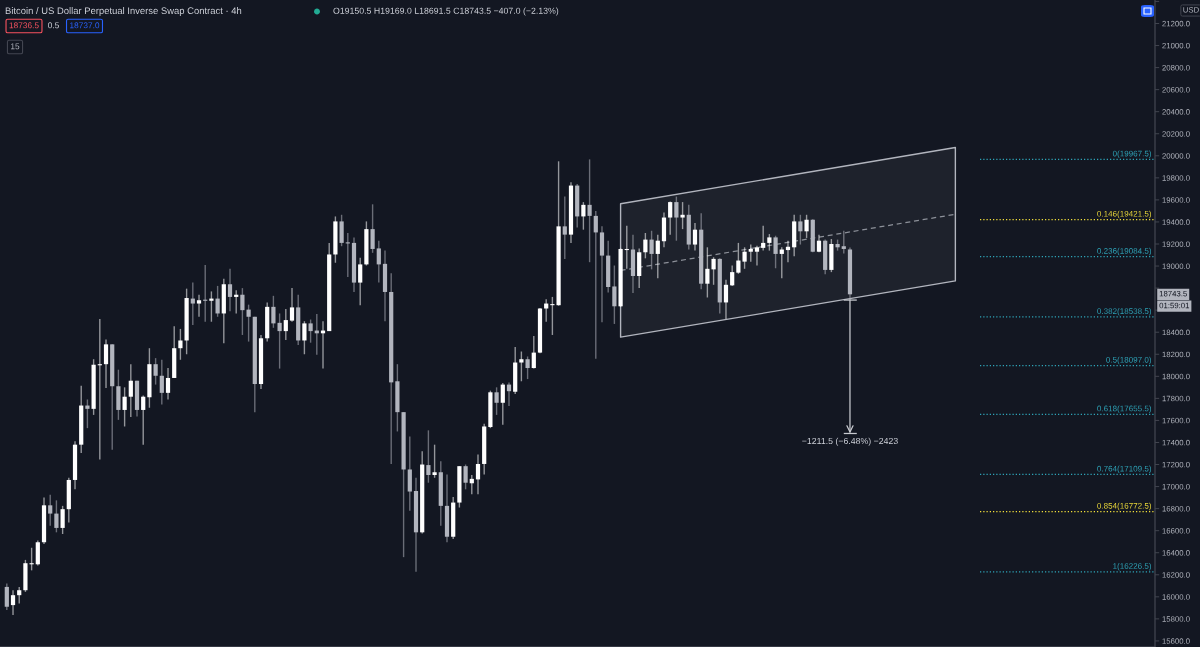 The width and height of the screenshot is (1200, 647). Describe the element at coordinates (446, 11) in the screenshot. I see `text: O19150.5 H19169.0 L18691.5 C18743.5 −407.0 (−2.13%)` at that location.